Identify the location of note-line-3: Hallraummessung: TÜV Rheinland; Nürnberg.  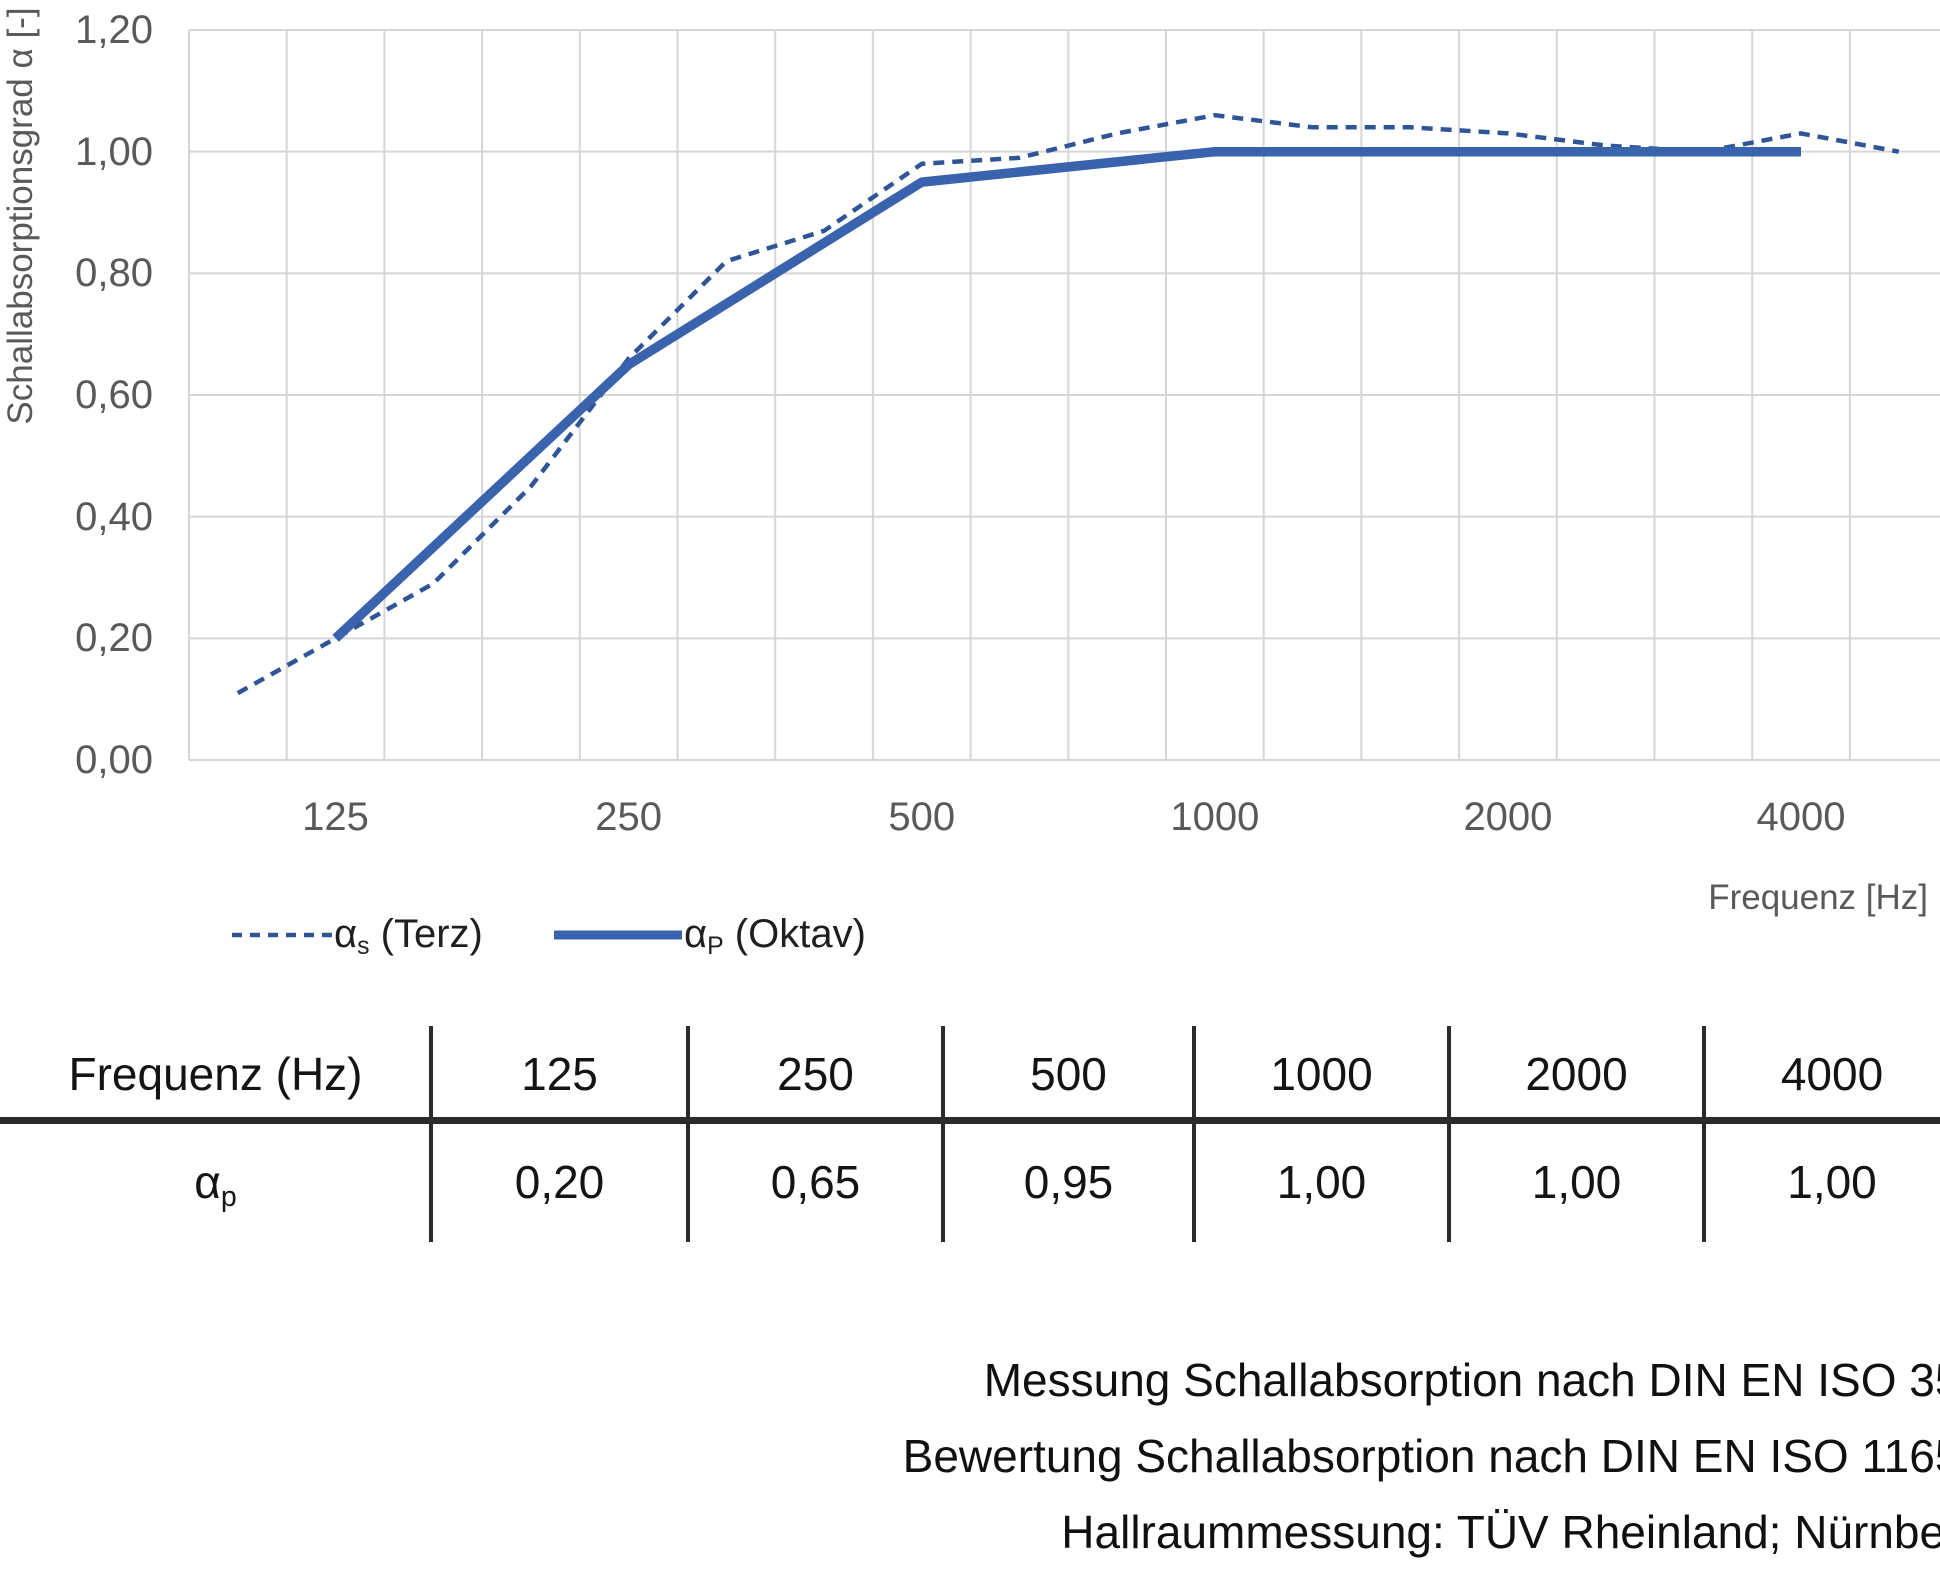
(1500, 1532).